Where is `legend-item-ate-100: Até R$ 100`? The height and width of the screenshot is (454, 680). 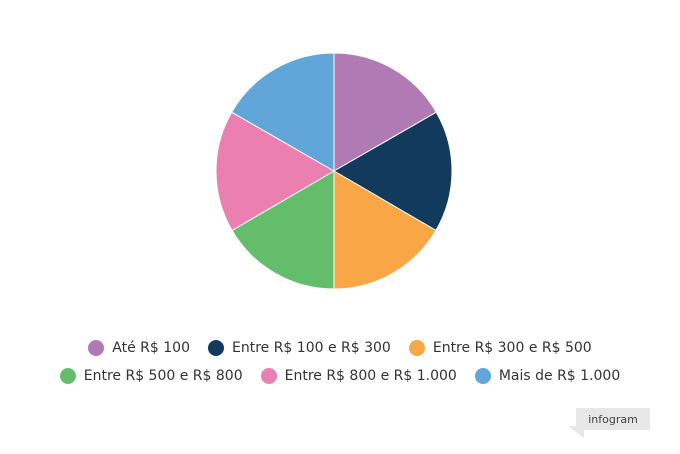 legend-item-ate-100: Até R$ 100 is located at coordinates (139, 348).